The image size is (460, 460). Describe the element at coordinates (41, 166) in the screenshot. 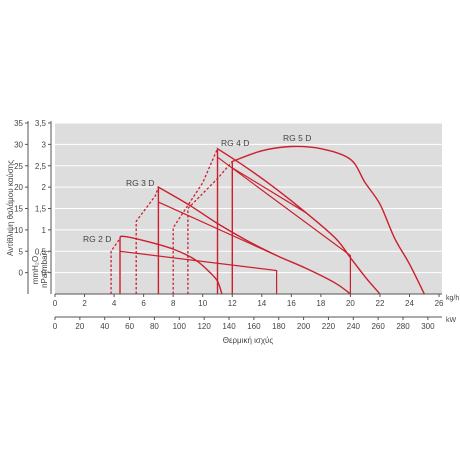

I see `y-mbar-tick-label: 2,5` at that location.